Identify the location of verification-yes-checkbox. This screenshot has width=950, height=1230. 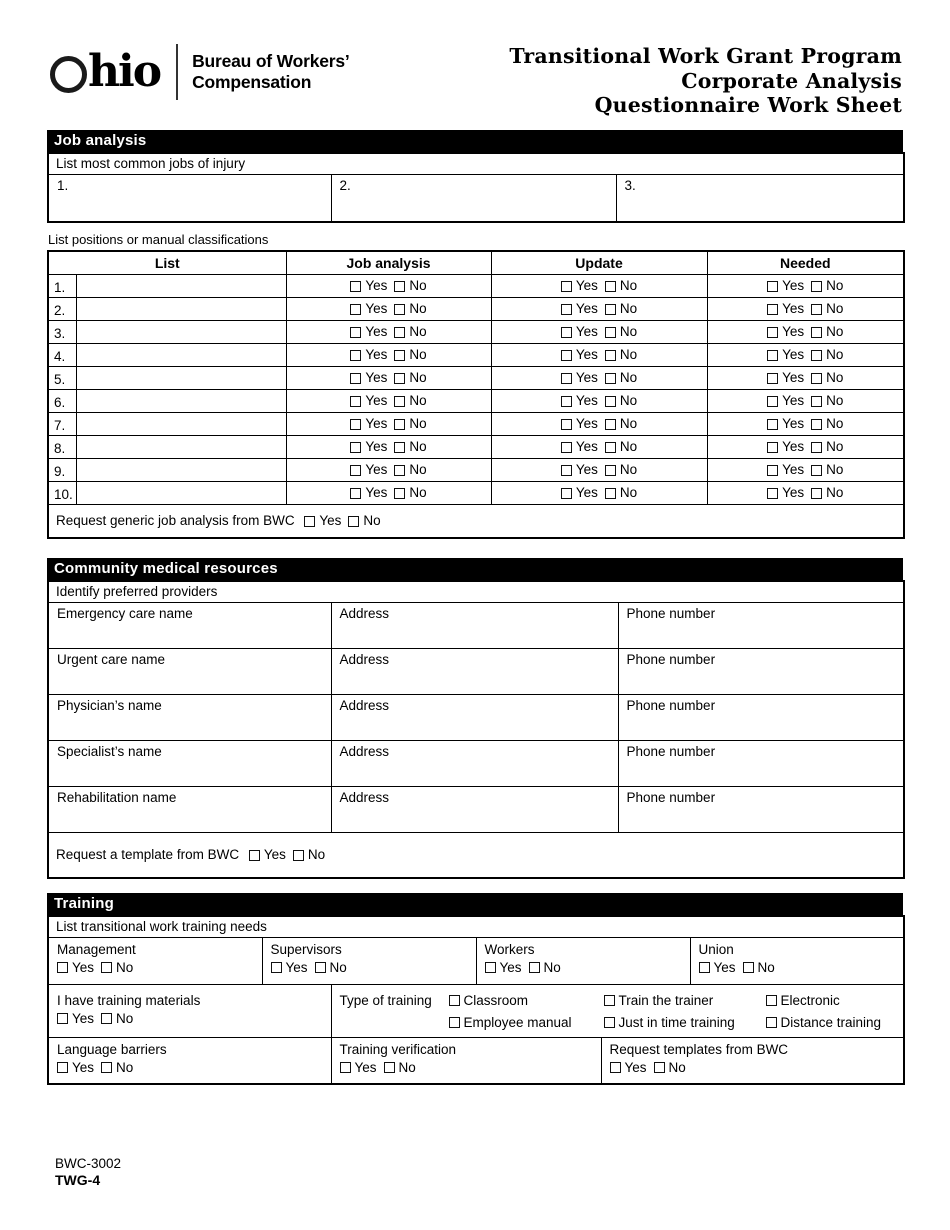
(345, 1067).